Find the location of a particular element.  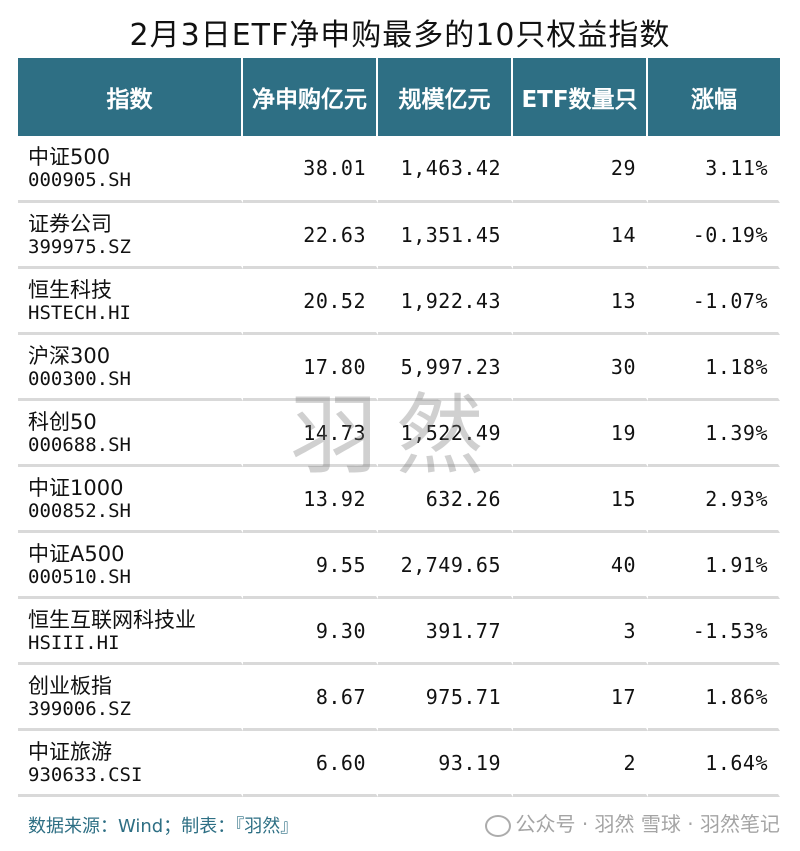

index-name: 沪深300 is located at coordinates (69, 355).